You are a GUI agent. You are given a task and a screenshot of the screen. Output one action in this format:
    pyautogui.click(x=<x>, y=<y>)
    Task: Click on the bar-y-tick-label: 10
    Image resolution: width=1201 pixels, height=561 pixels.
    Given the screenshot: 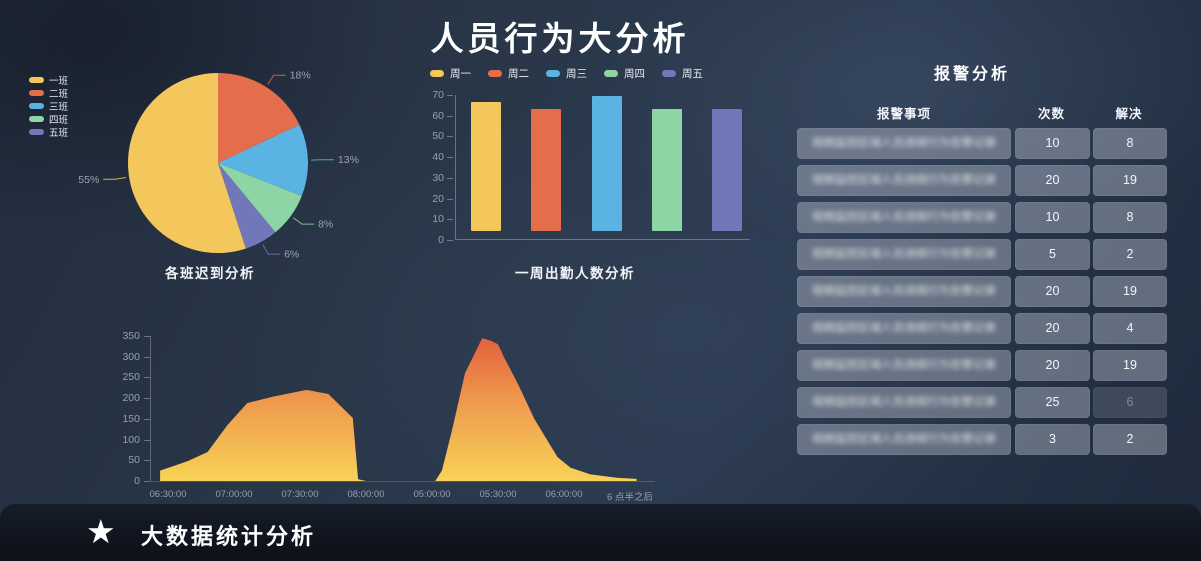 What is the action you would take?
    pyautogui.click(x=438, y=219)
    